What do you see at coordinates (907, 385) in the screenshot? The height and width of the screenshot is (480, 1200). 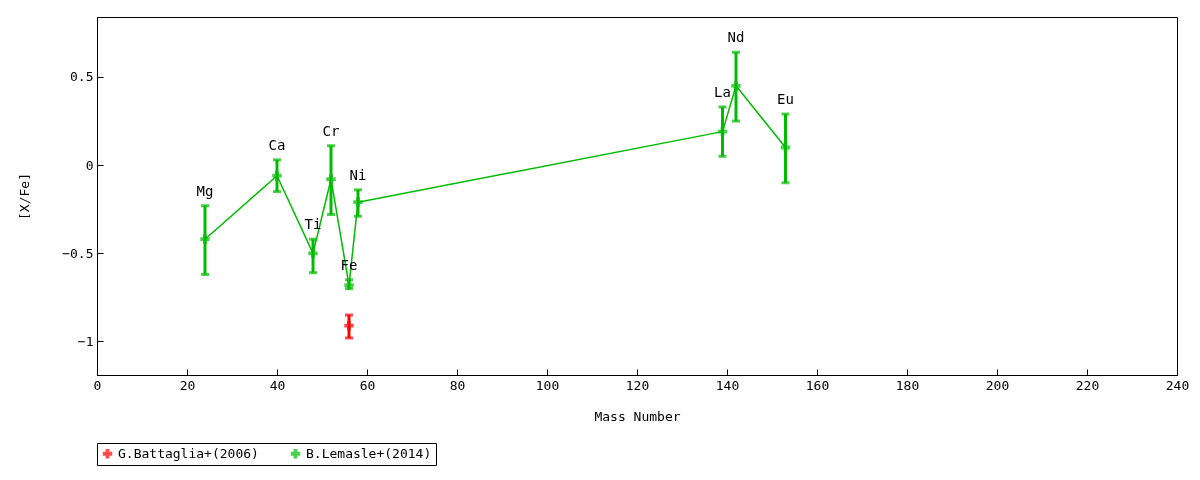 I see `x-tick-label: 180` at bounding box center [907, 385].